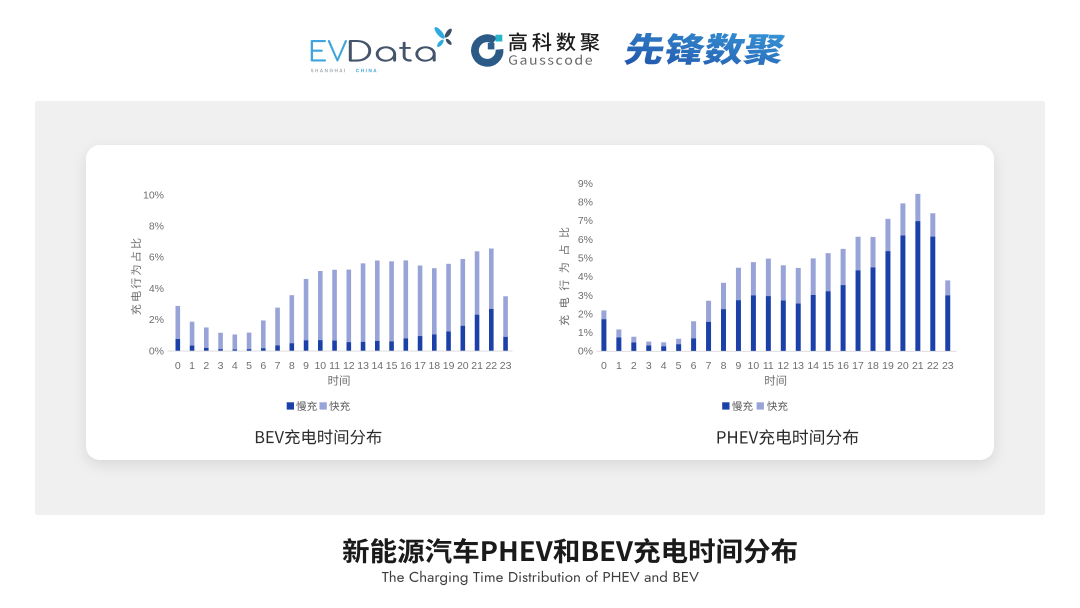  I want to click on svg-text: 7%, so click(585, 221).